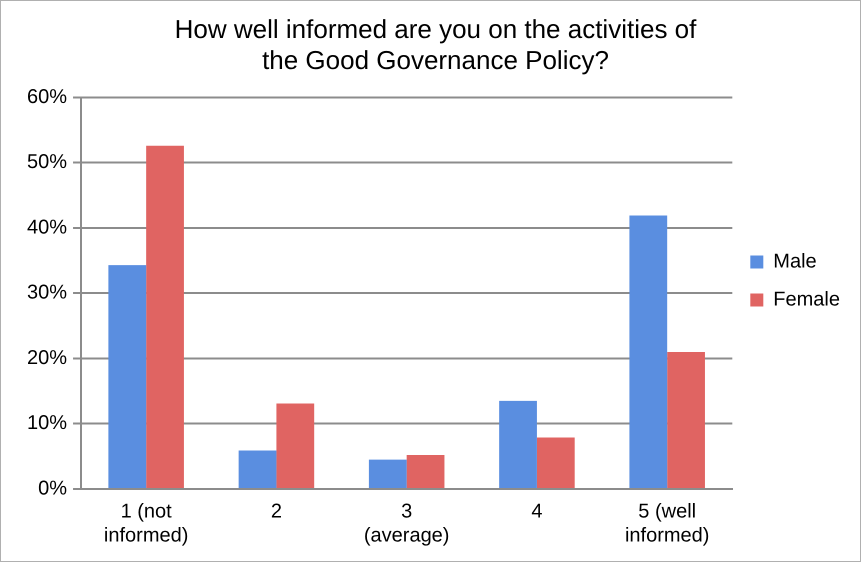 The height and width of the screenshot is (562, 861). What do you see at coordinates (47, 162) in the screenshot?
I see `y-tick-label: 50%` at bounding box center [47, 162].